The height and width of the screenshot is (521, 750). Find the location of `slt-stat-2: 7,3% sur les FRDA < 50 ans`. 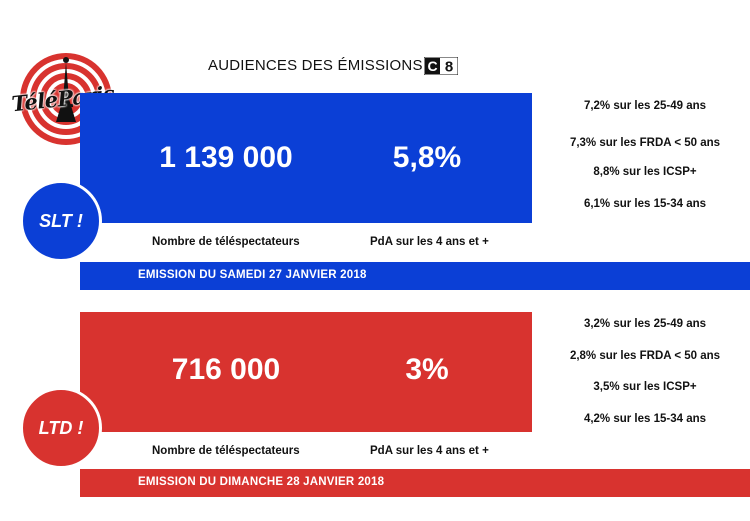

slt-stat-2: 7,3% sur les FRDA < 50 ans is located at coordinates (645, 143).